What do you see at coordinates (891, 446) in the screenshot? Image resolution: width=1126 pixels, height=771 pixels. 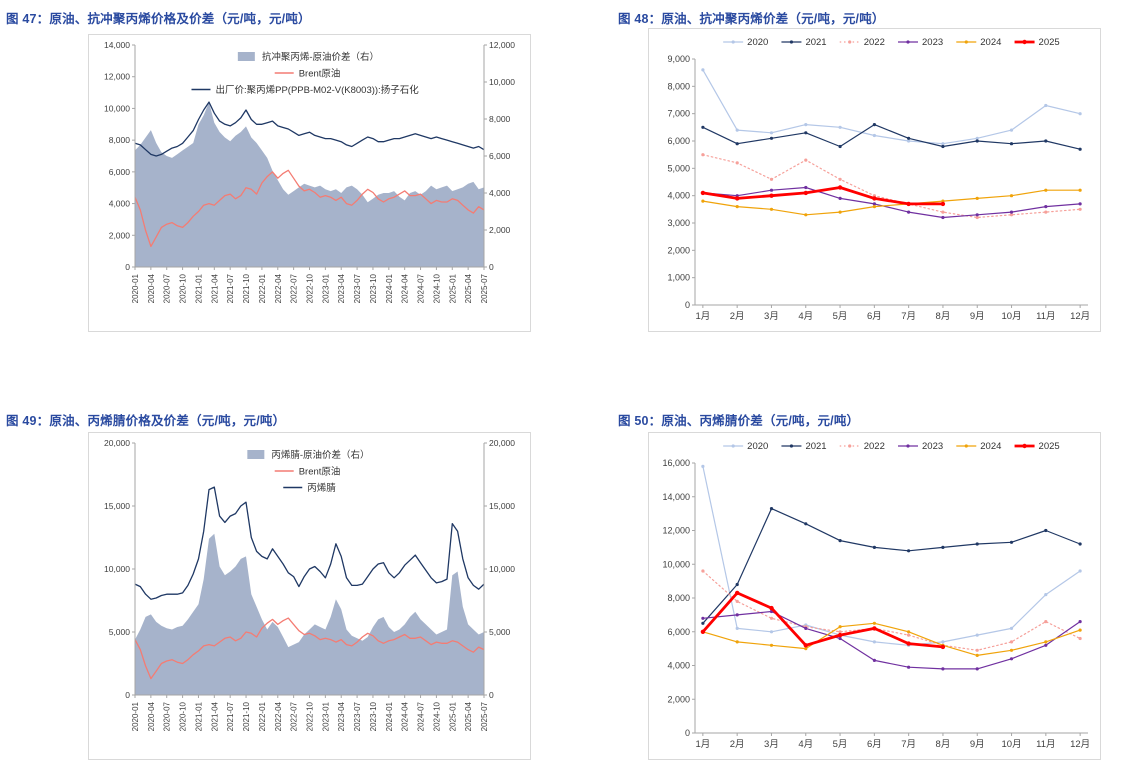 I see `chart-legend: 2020 2021 2022 2023 2024 2025` at bounding box center [891, 446].